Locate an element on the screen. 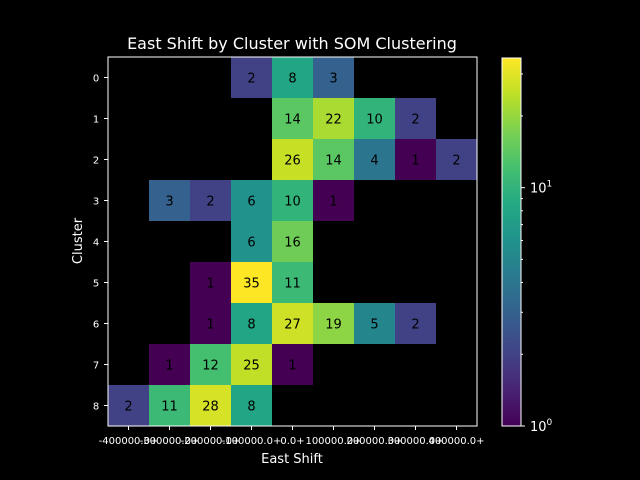 The image size is (640, 480). x-tick-label: 100000.0+ is located at coordinates (333, 441).